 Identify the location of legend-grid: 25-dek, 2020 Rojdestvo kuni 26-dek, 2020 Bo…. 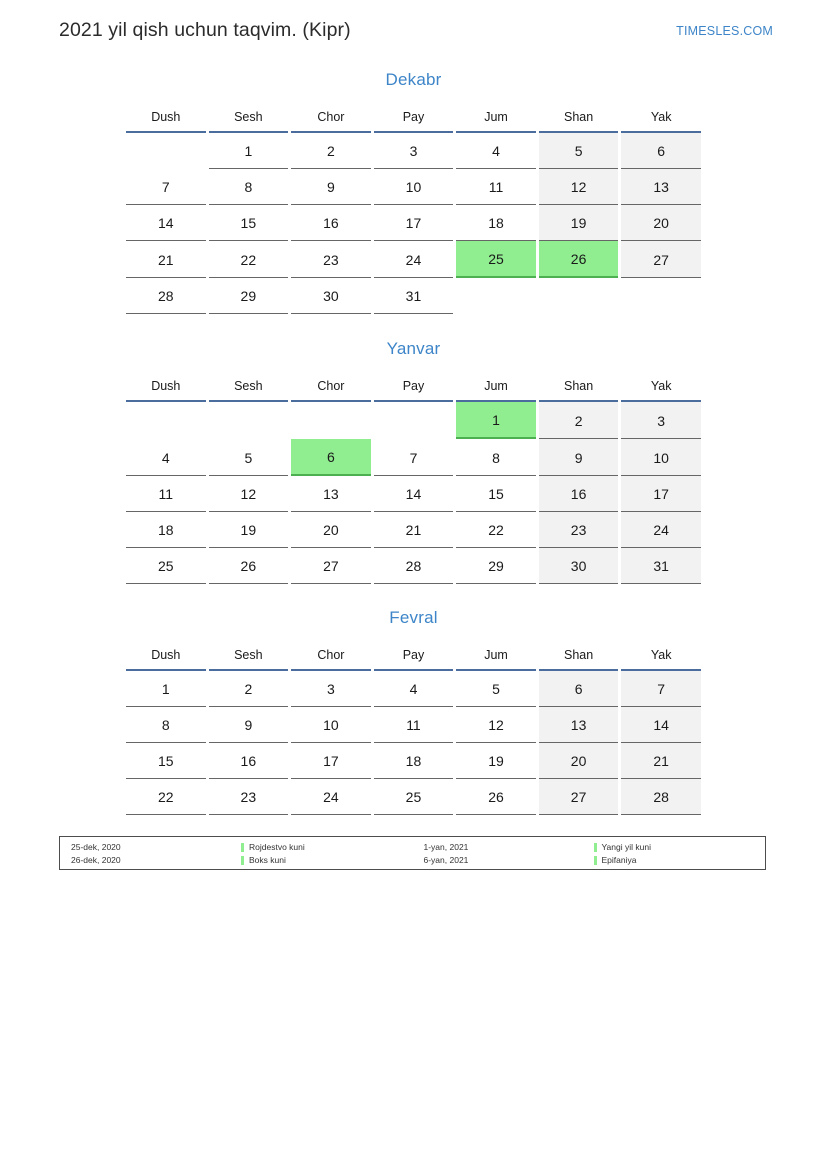
(412, 853).